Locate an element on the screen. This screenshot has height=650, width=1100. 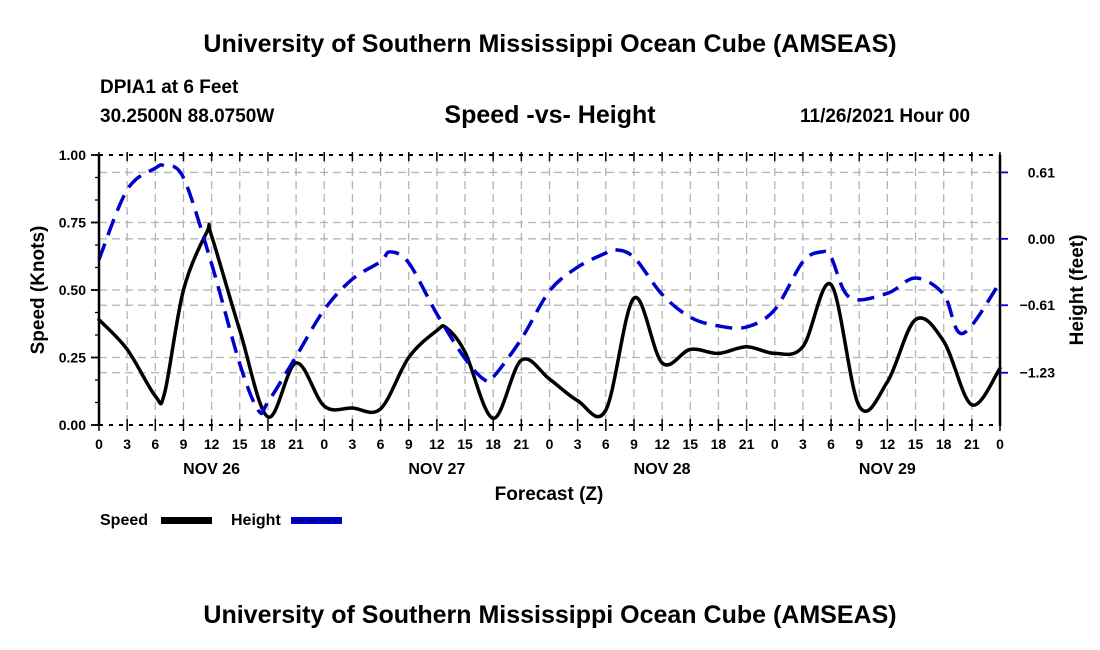
y2-tick-label: 0.61 is located at coordinates (1041, 172).